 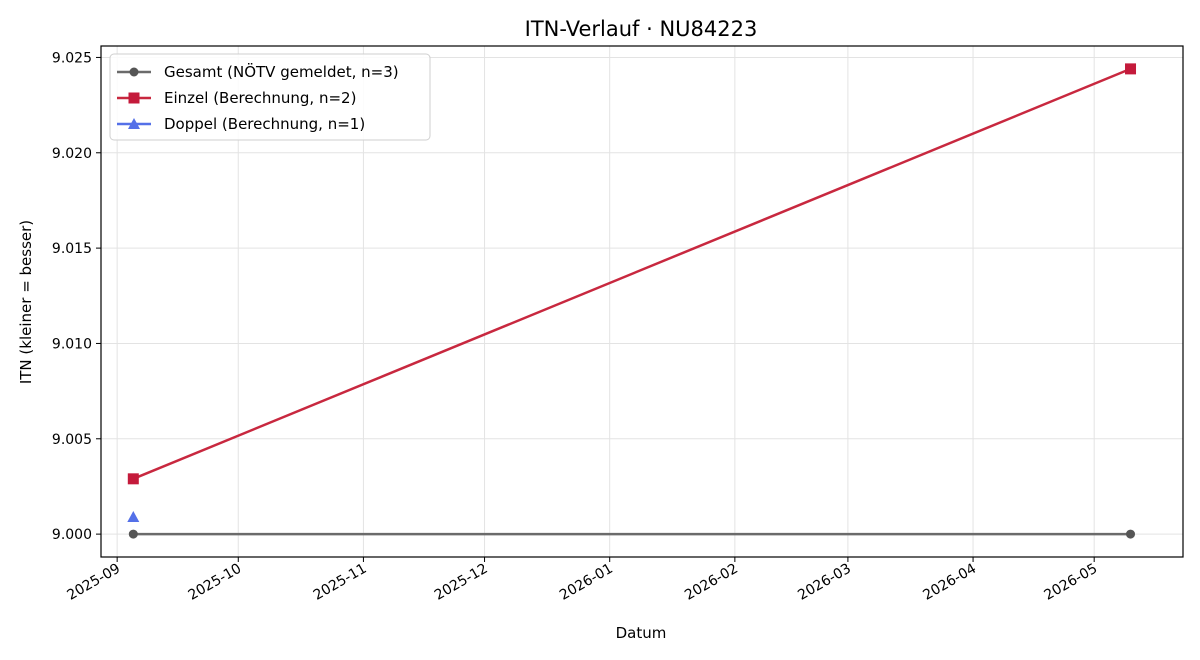 I want to click on y-axis-title: ITN (kleiner = besser), so click(x=26, y=302).